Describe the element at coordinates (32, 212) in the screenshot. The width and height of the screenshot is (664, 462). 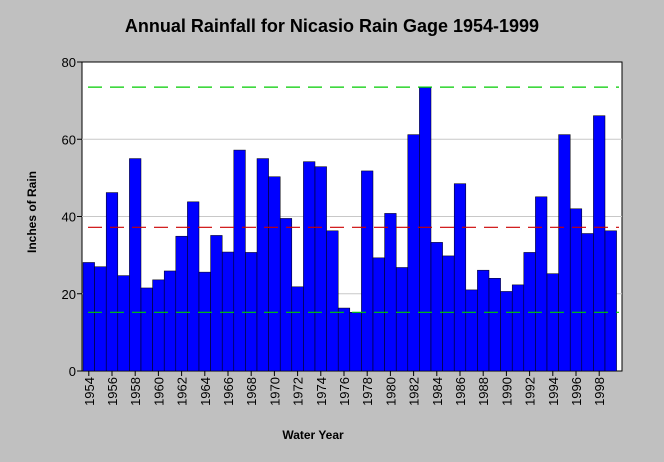
I see `y-axis-title: Inches of Rain` at that location.